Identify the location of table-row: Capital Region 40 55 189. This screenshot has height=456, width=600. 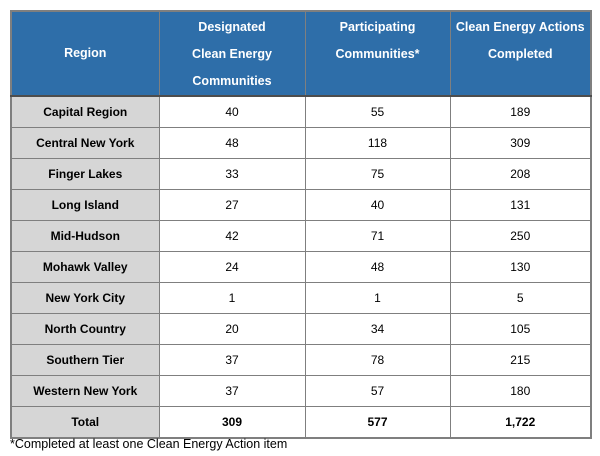
(301, 111).